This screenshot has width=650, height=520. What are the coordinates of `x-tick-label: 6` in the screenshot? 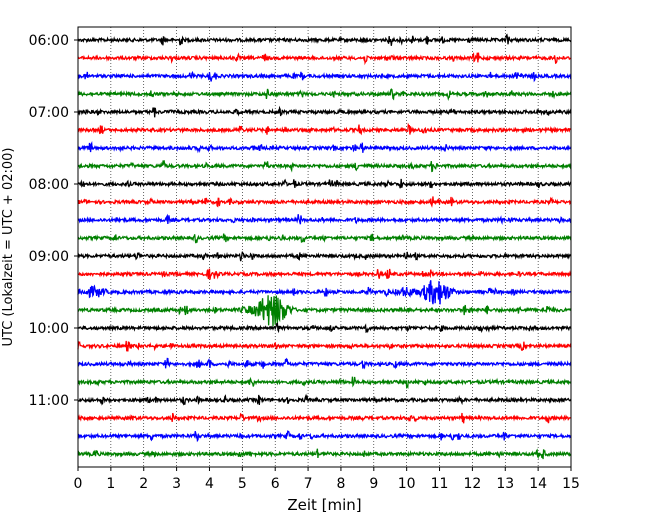 It's located at (275, 484).